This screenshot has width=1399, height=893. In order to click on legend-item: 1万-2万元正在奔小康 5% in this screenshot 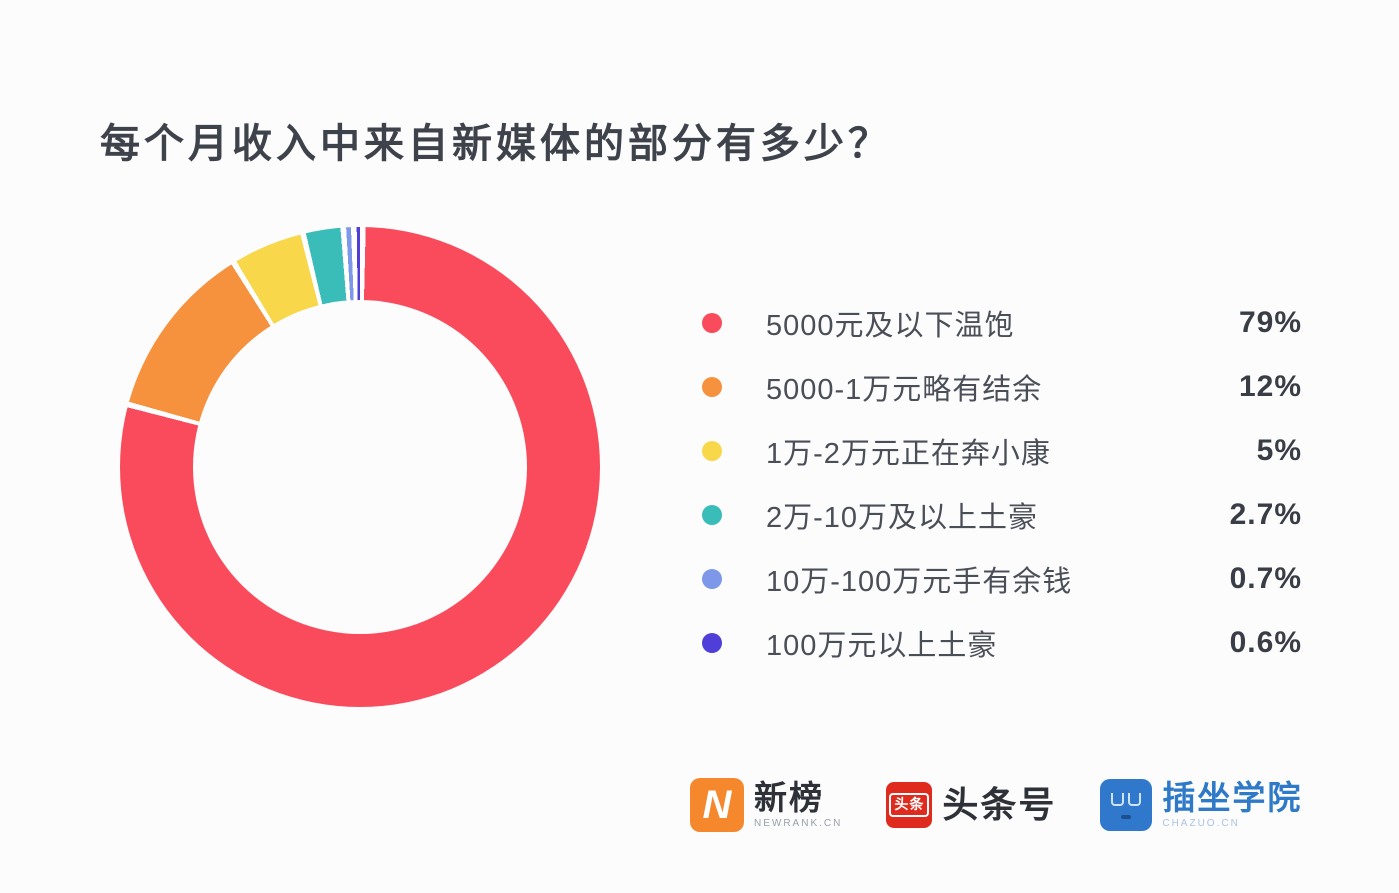, I will do `click(1002, 451)`.